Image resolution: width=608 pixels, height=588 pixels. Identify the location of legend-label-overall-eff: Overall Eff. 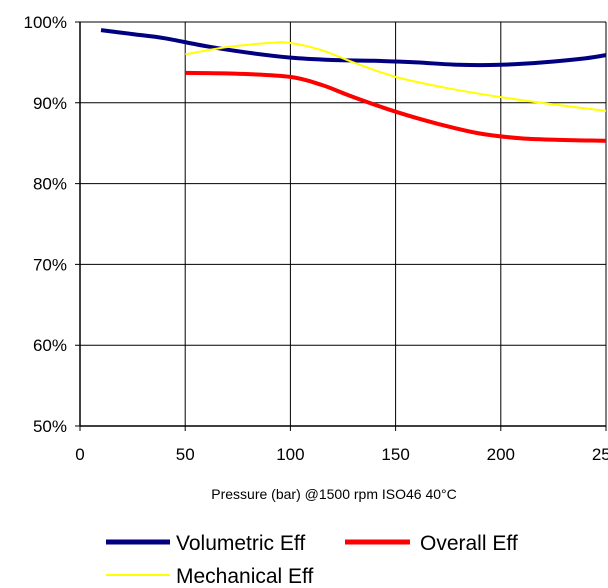
(469, 543).